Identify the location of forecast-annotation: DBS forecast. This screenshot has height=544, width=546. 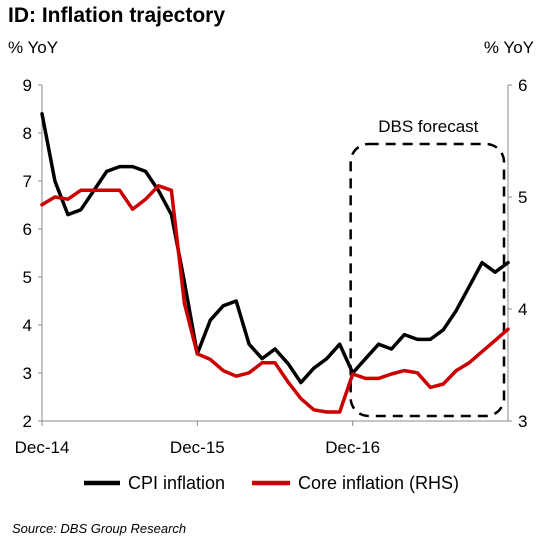
(428, 126).